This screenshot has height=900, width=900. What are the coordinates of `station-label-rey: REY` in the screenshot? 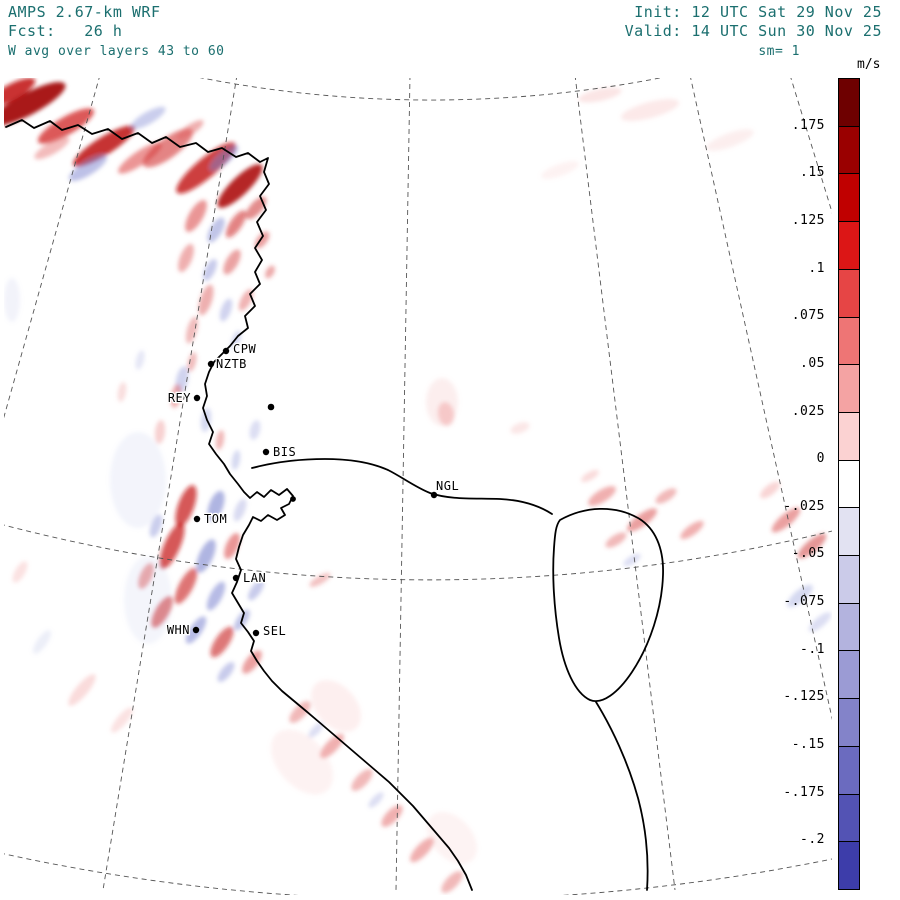 It's located at (179, 398).